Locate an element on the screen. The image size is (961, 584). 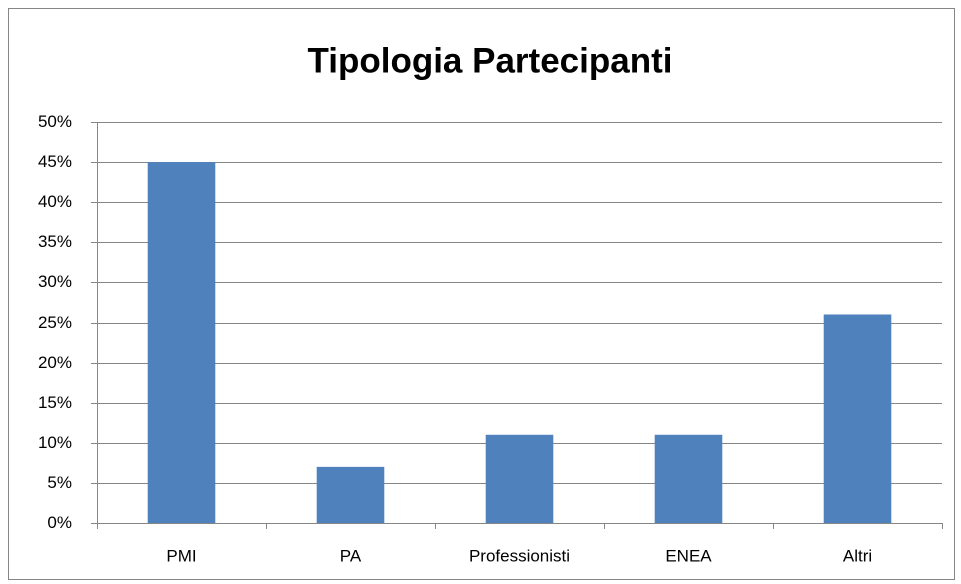
x-tick-label: Altri is located at coordinates (857, 555).